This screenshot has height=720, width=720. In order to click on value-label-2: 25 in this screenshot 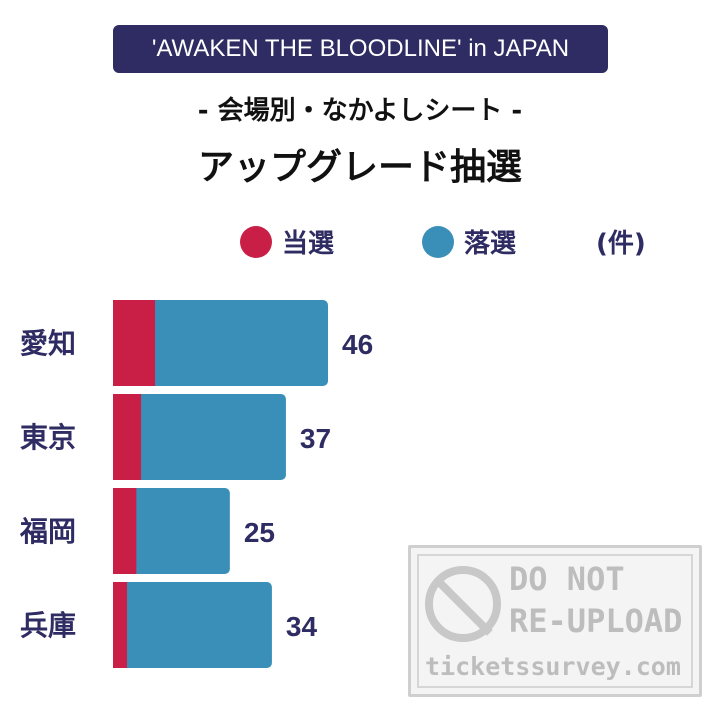, I will do `click(259, 532)`.